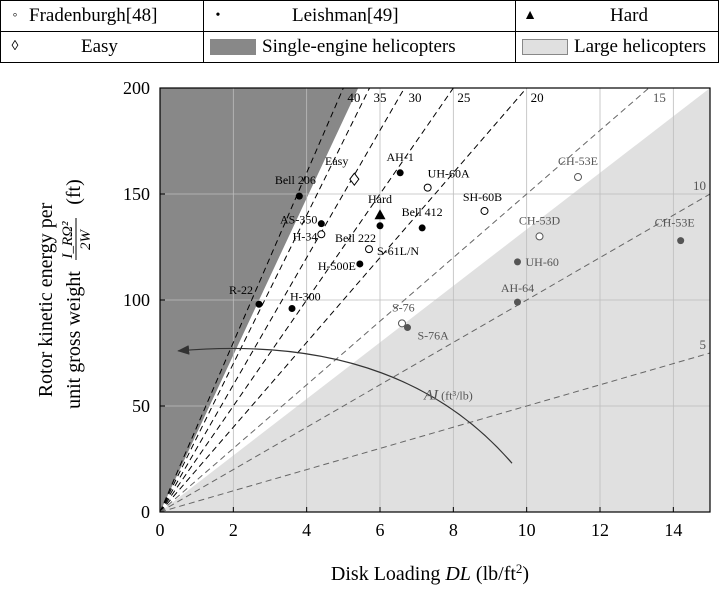  Describe the element at coordinates (400, 157) in the screenshot. I see `point-label-1: AH-1` at that location.